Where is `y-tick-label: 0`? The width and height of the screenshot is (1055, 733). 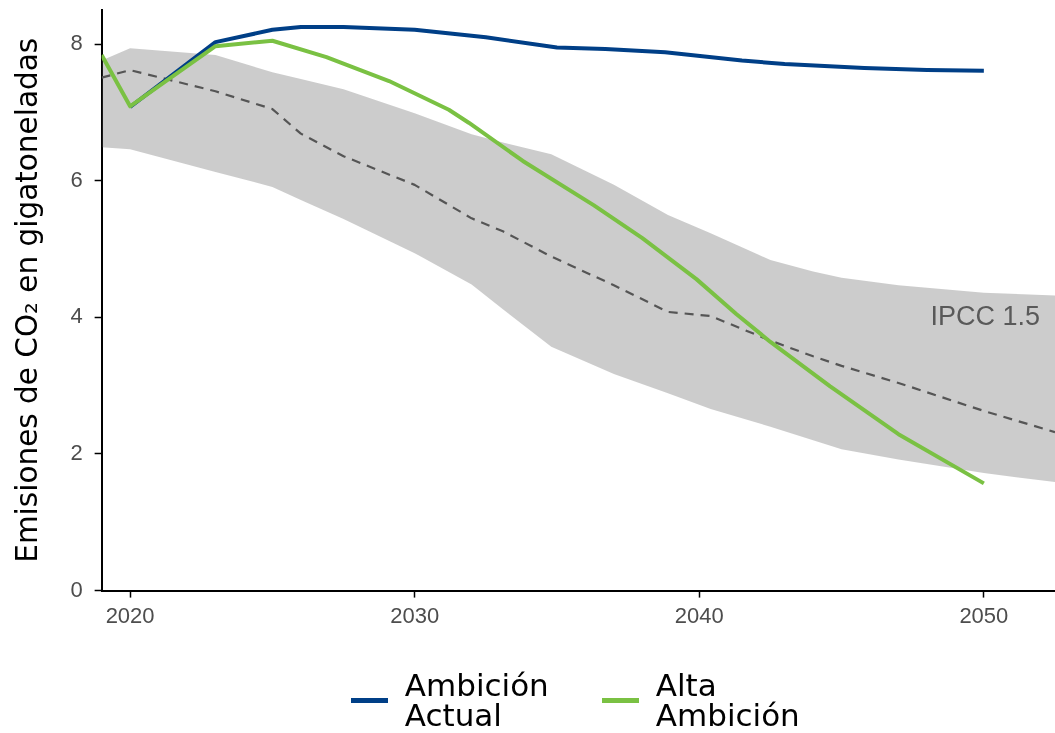 y-tick-label: 0 is located at coordinates (76, 589).